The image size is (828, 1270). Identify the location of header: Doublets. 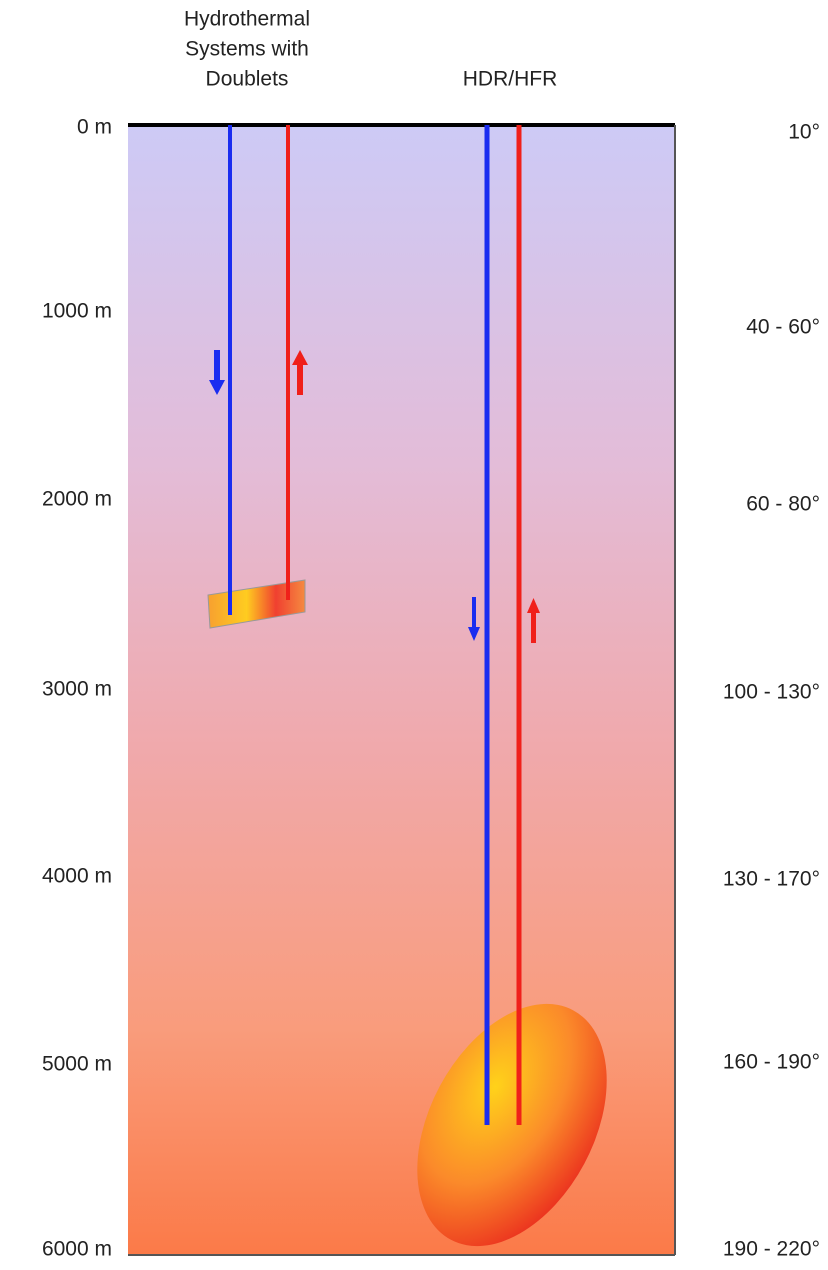
(247, 79).